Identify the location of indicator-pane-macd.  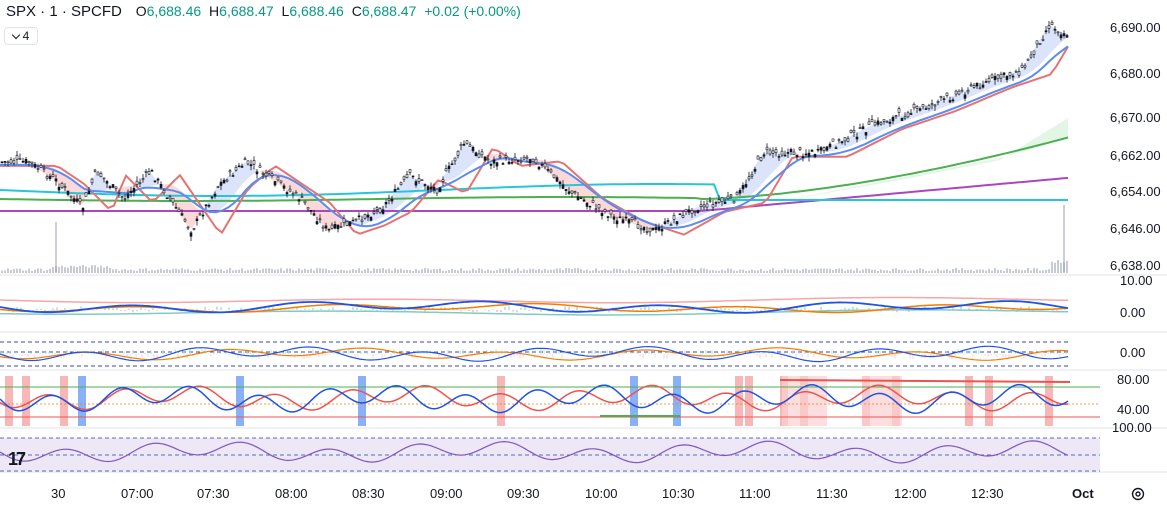
(534, 306).